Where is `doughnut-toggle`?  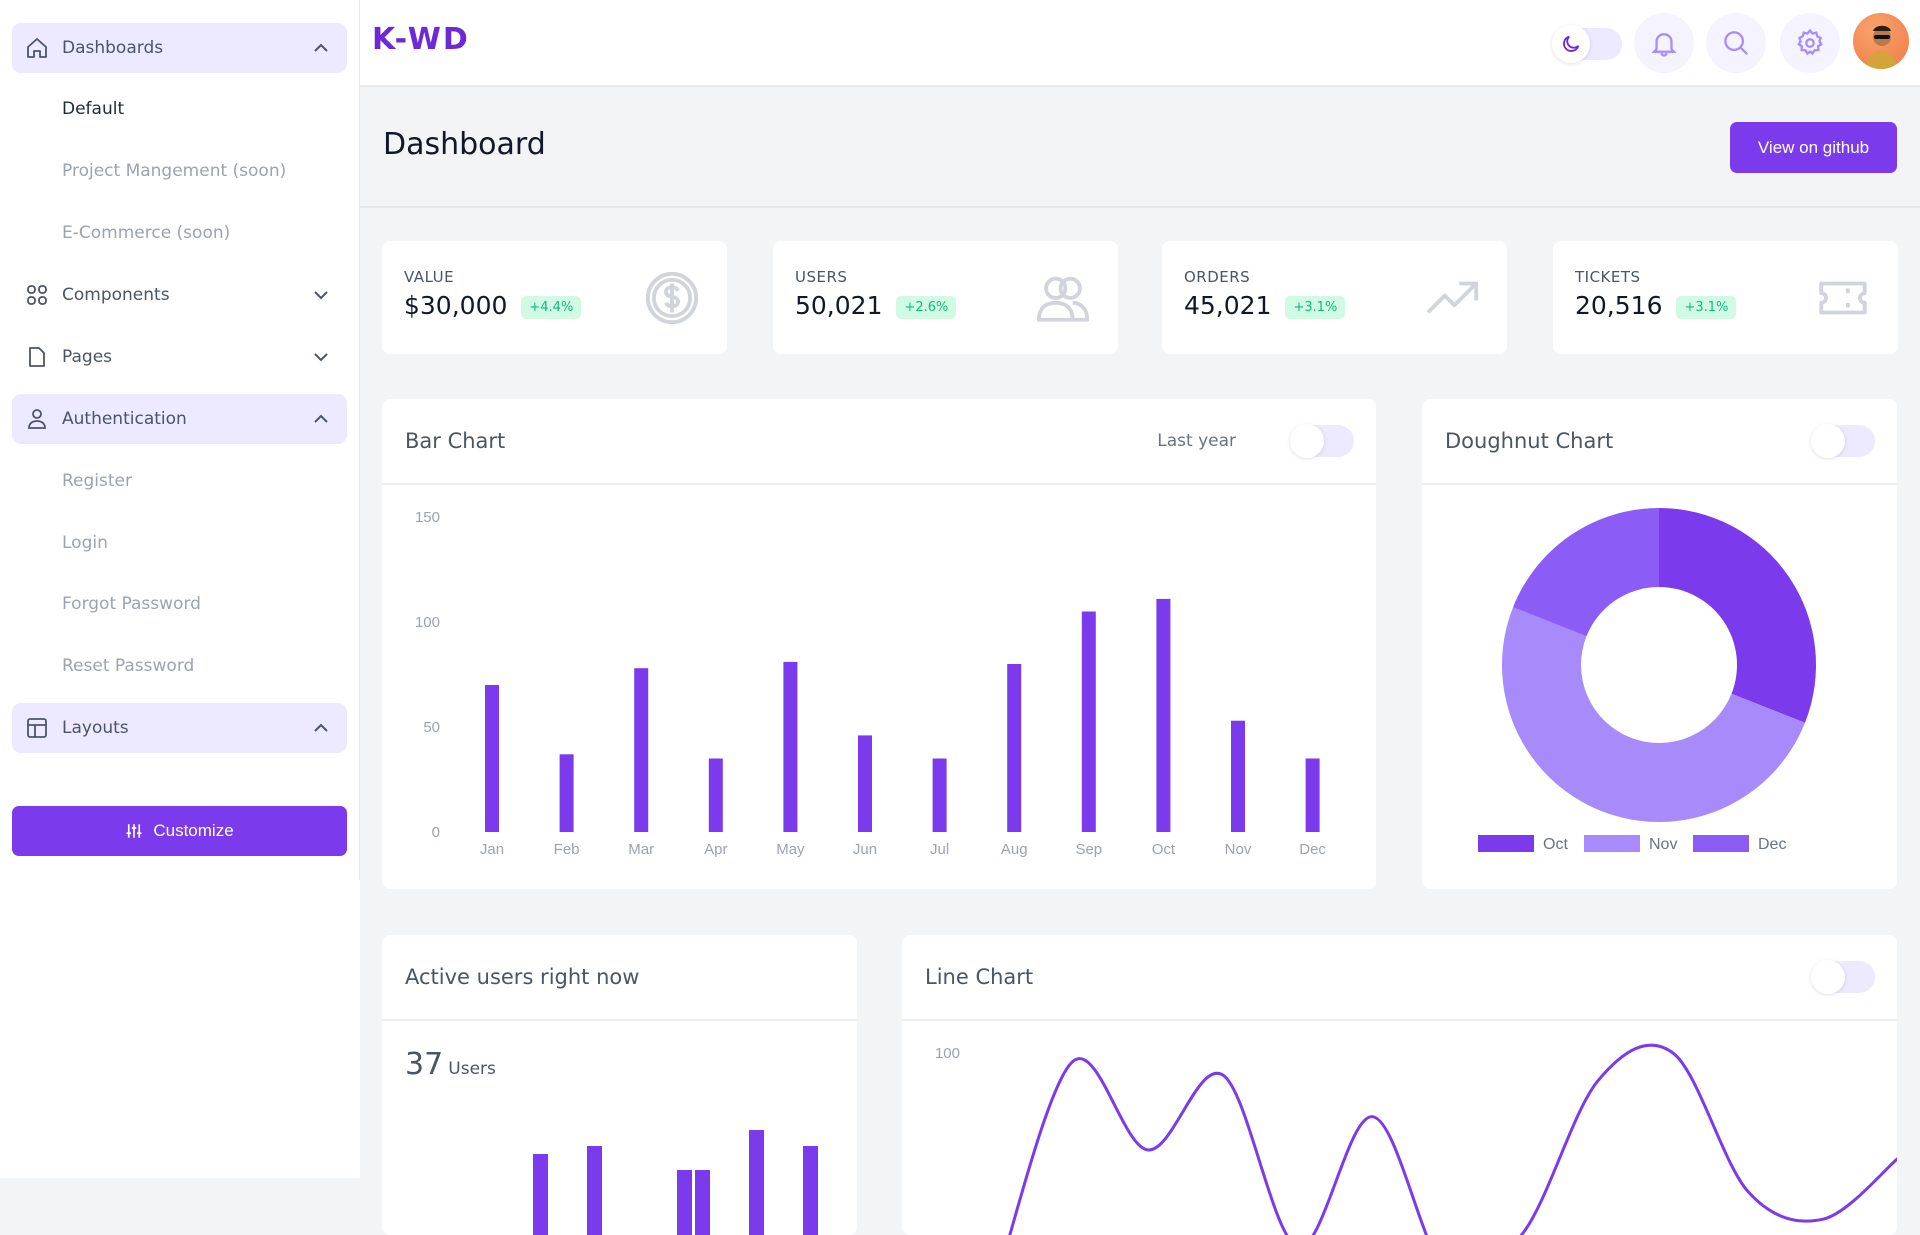
doughnut-toggle is located at coordinates (1843, 441).